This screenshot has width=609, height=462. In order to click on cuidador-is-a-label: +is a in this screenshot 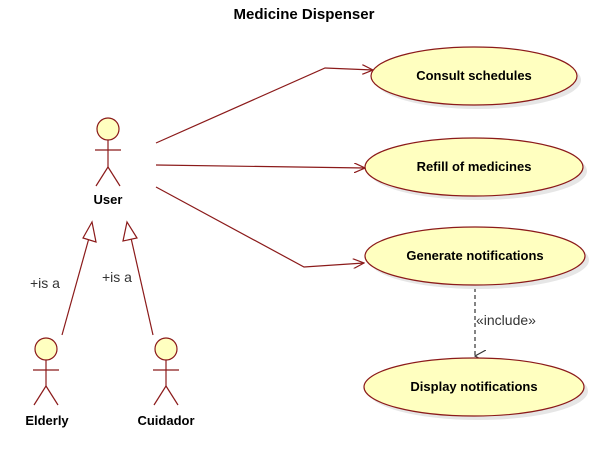, I will do `click(117, 277)`.